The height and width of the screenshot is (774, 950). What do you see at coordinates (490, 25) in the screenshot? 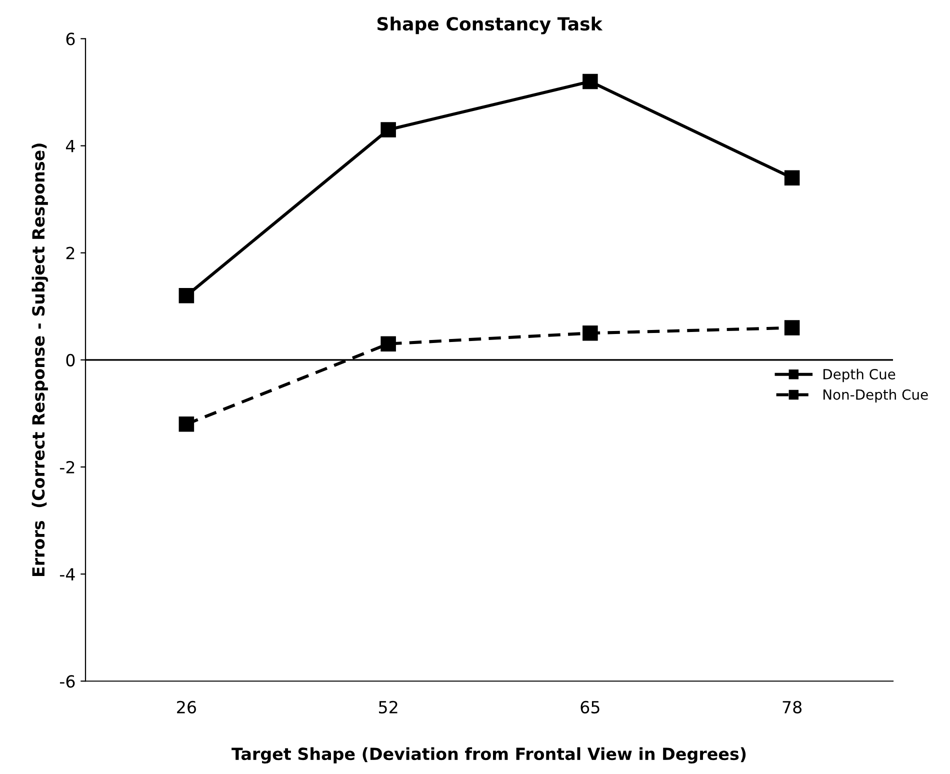
I see `chart-title: Shape Constancy Task` at bounding box center [490, 25].